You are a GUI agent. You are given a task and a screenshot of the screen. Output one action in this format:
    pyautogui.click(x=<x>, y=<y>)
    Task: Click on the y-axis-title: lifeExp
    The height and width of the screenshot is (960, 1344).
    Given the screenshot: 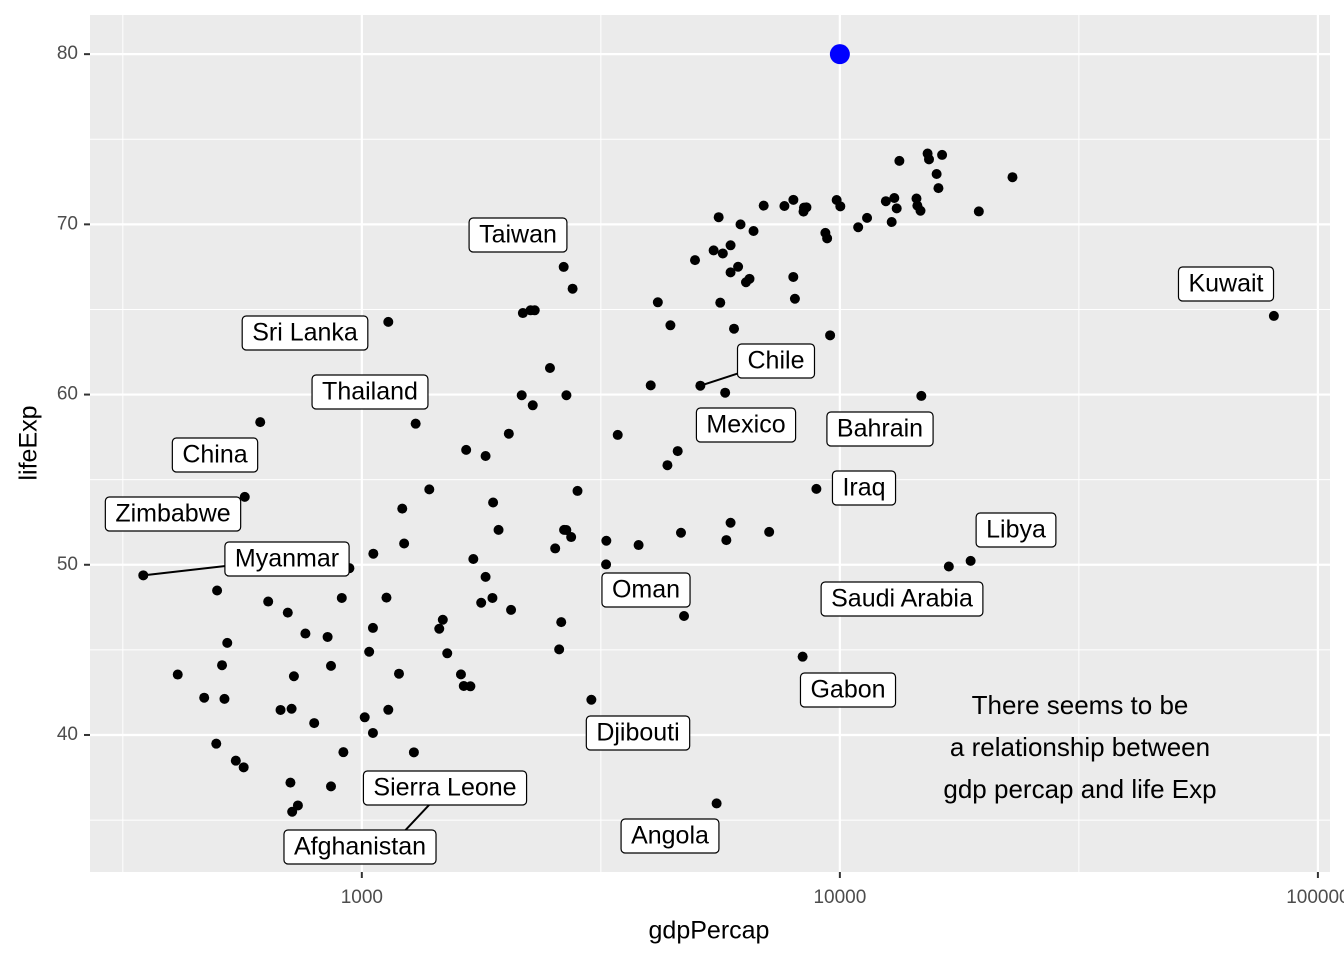 What is the action you would take?
    pyautogui.click(x=29, y=442)
    